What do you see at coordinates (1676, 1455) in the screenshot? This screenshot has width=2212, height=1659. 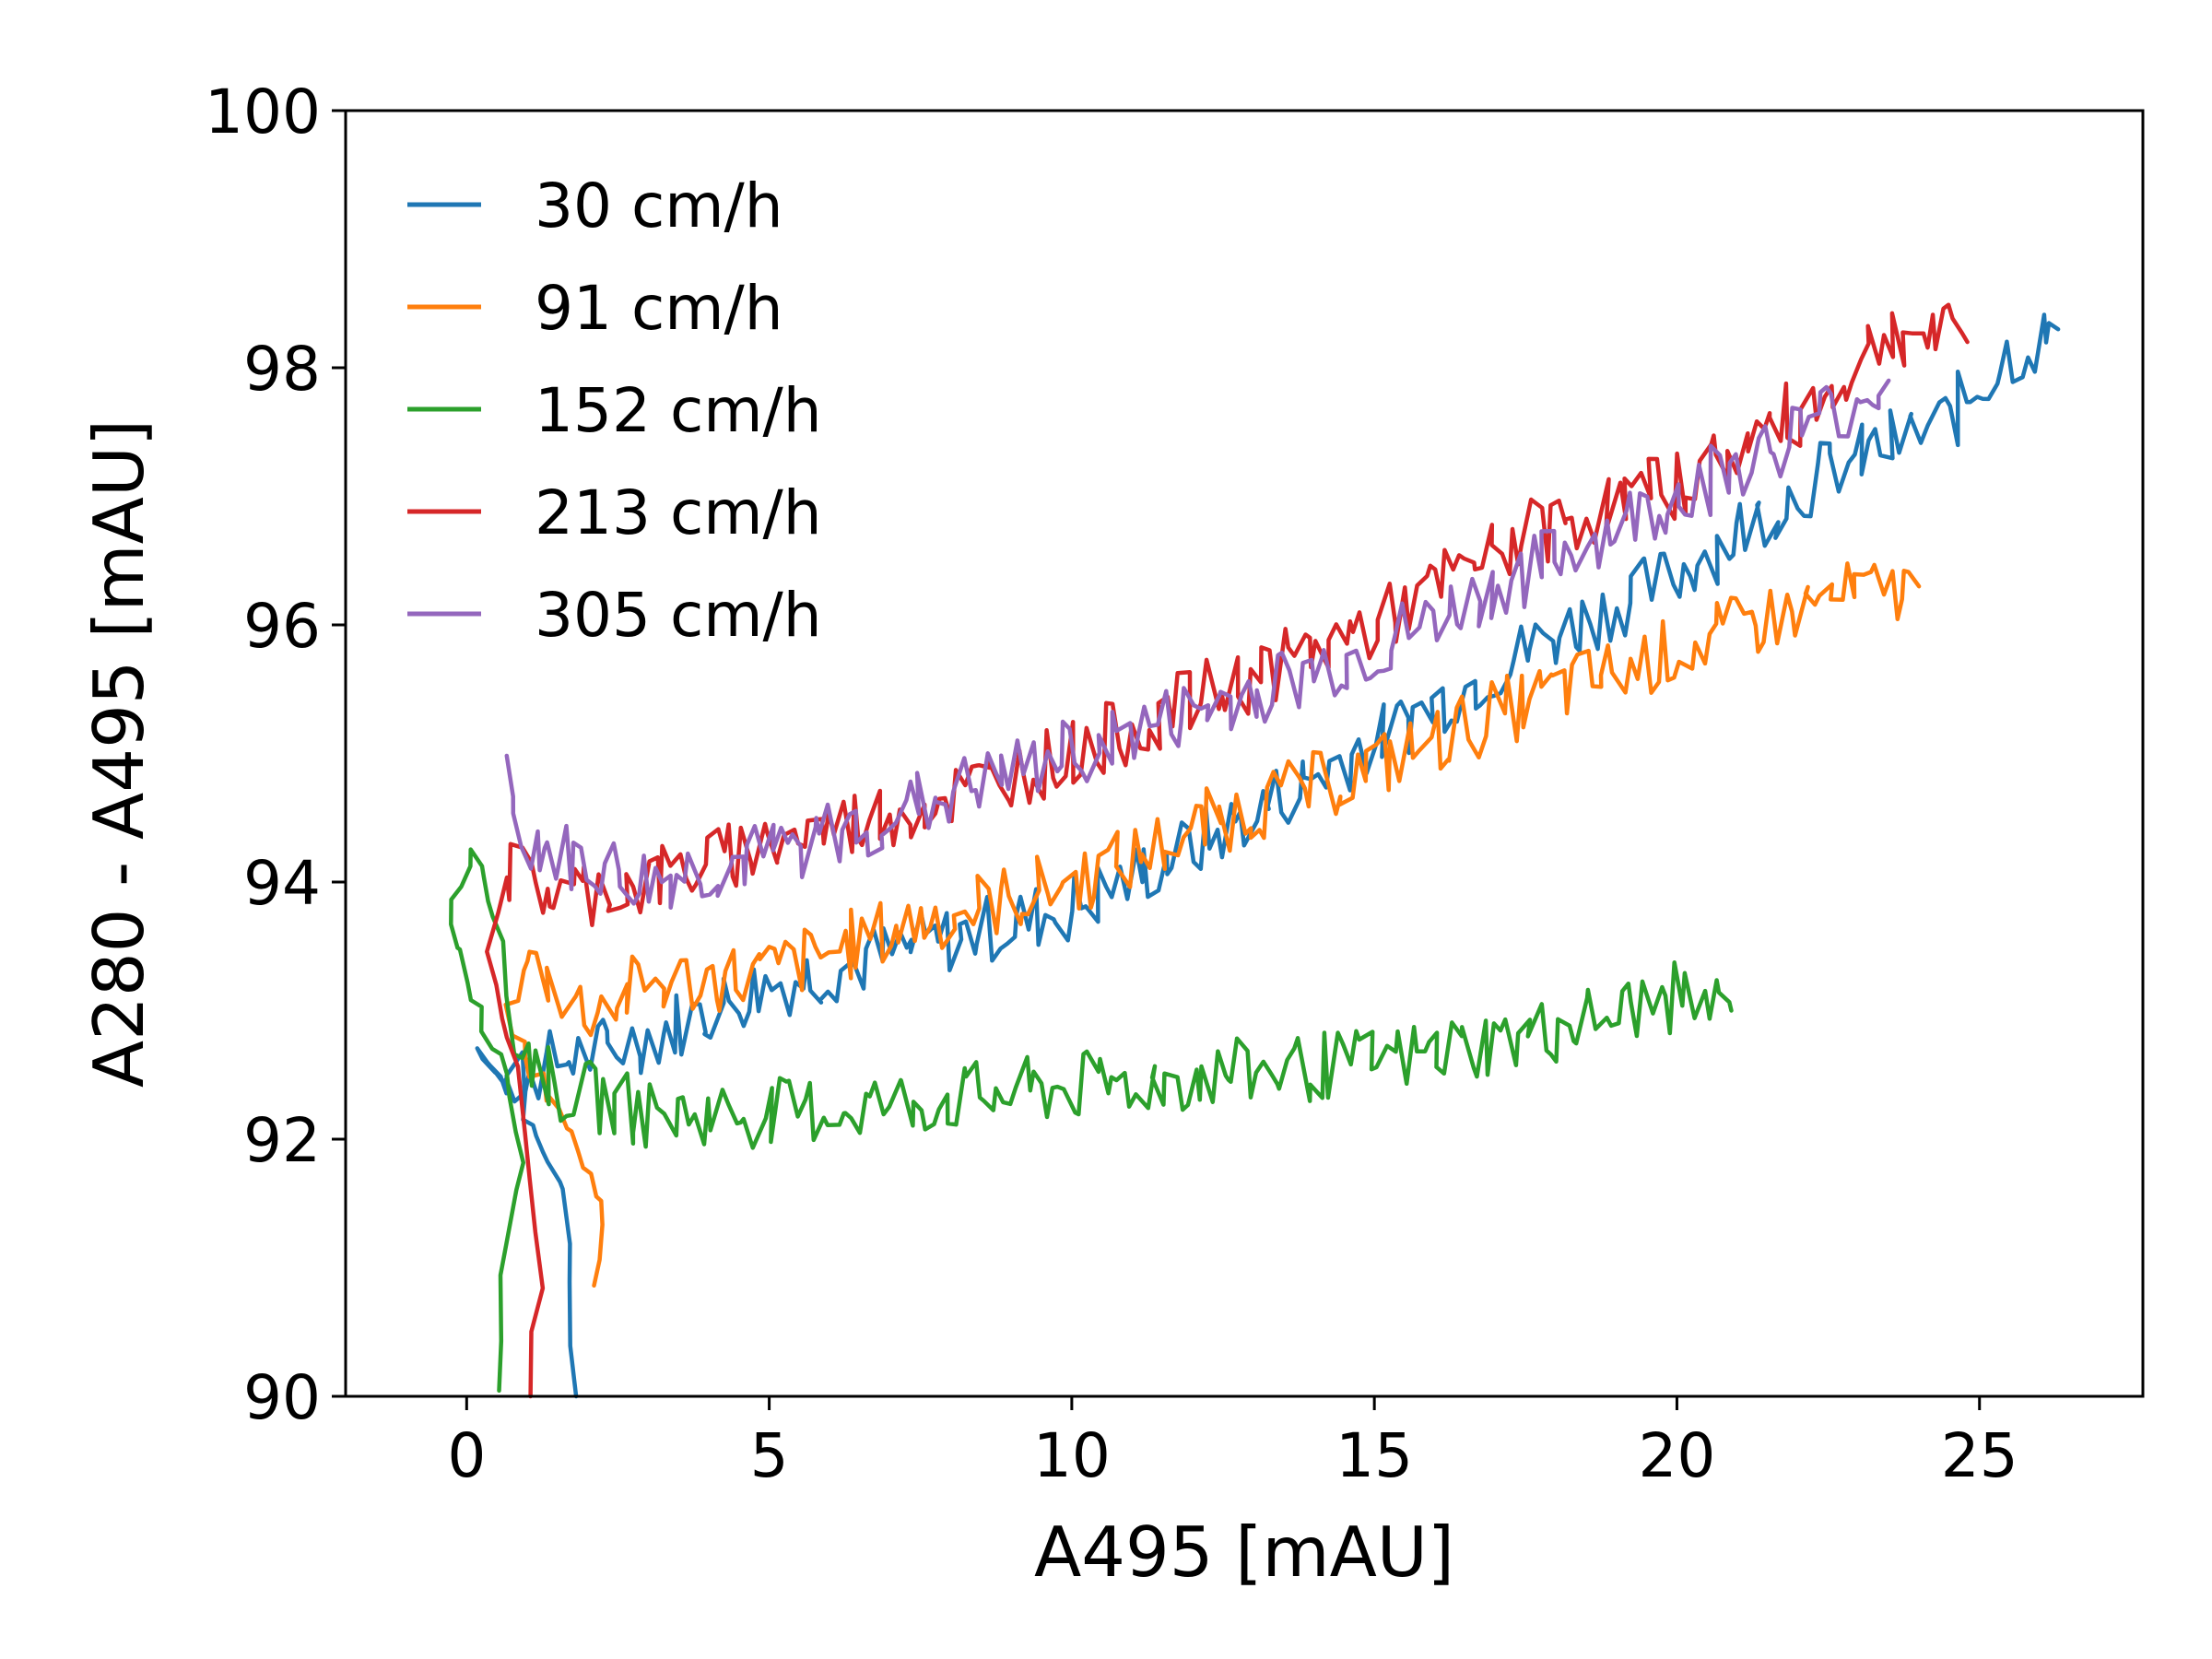 I see `x-tick-label-4: 20` at bounding box center [1676, 1455].